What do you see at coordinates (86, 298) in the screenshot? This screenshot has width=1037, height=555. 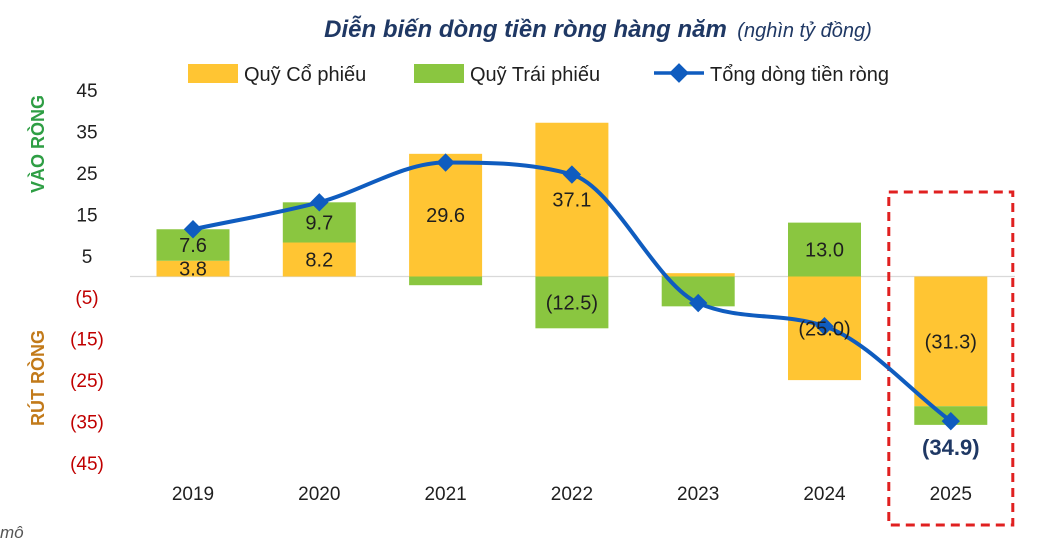 I see `y-tick-label: (5)` at bounding box center [86, 298].